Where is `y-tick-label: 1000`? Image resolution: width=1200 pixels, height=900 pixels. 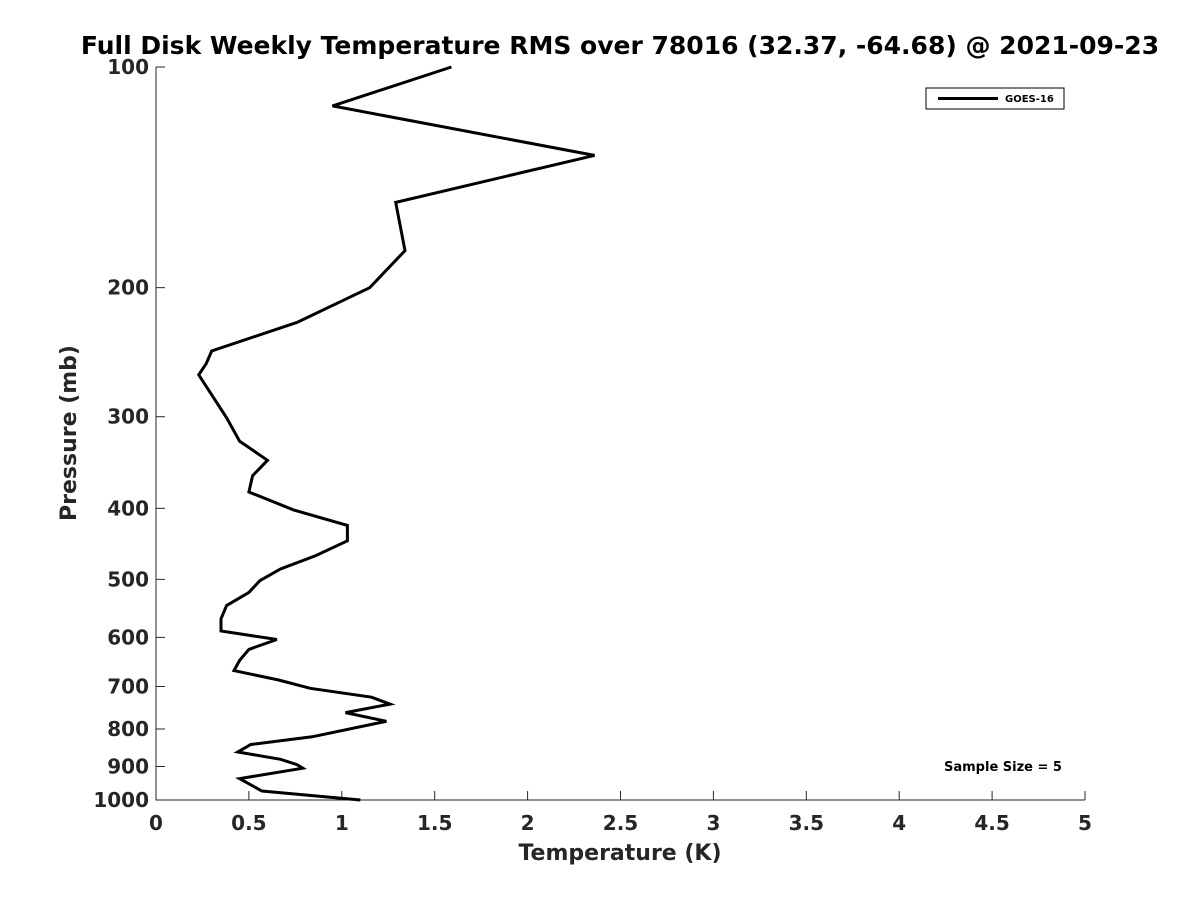 y-tick-label: 1000 is located at coordinates (121, 800).